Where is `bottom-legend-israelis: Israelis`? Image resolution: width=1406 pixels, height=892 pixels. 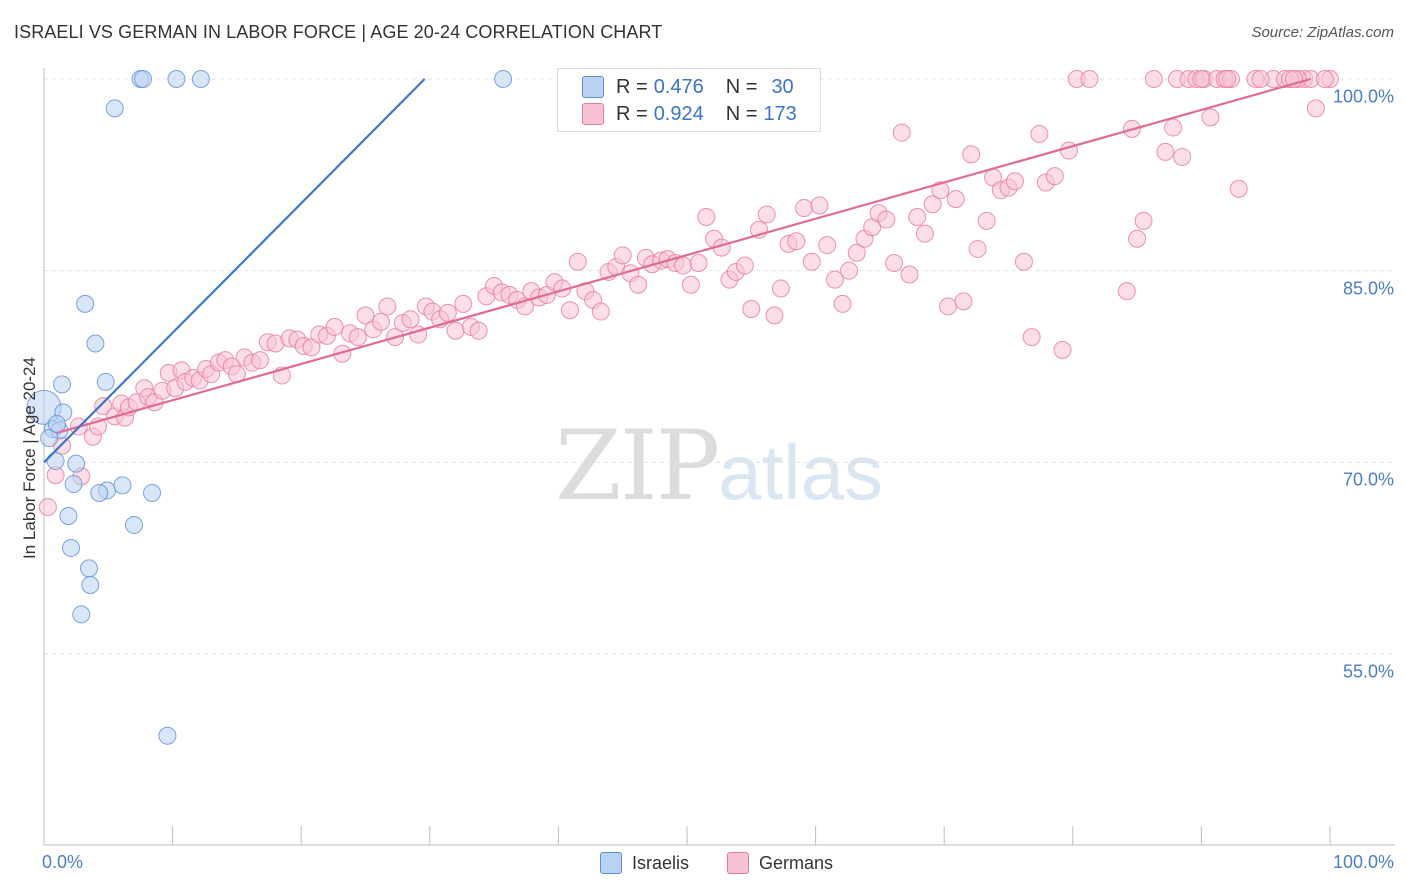
bottom-legend-israelis: Israelis is located at coordinates (644, 863).